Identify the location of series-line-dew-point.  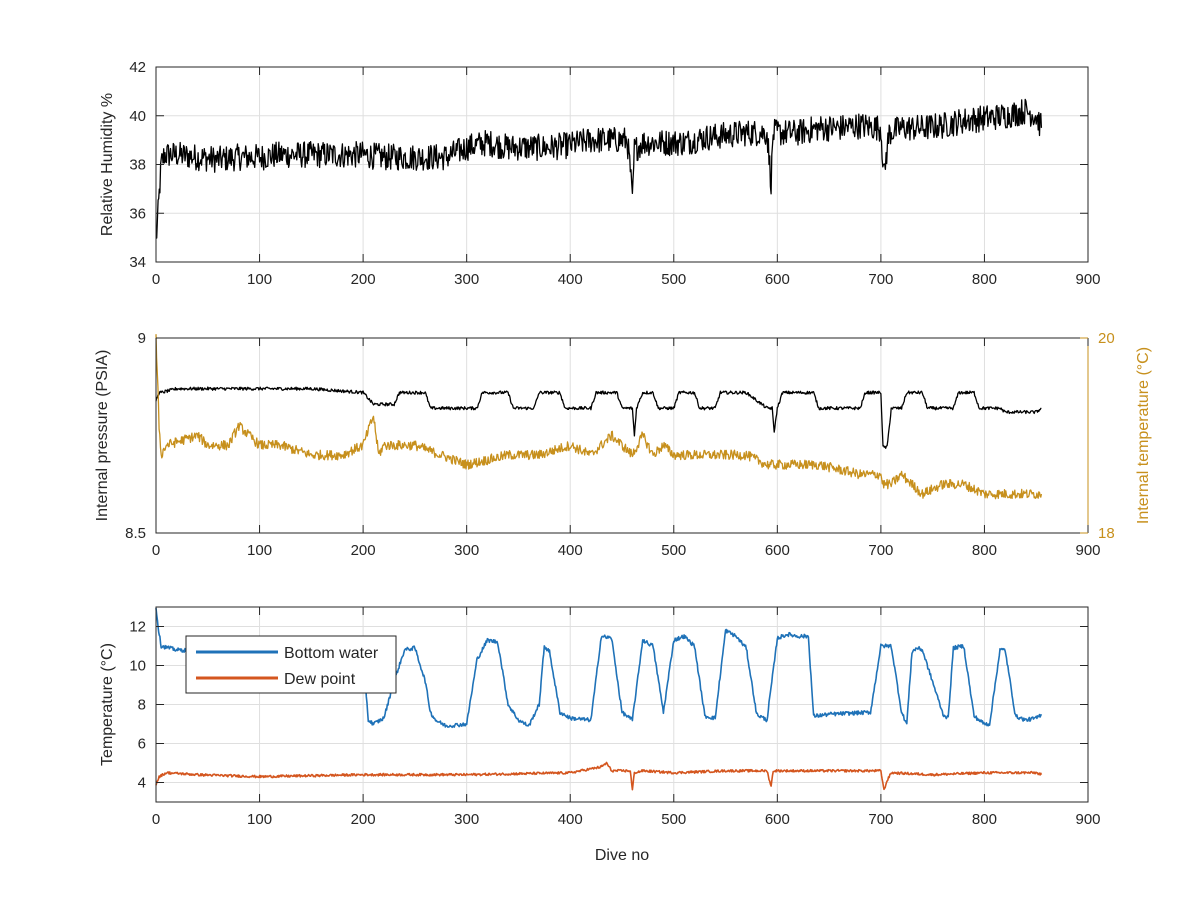
(599, 776).